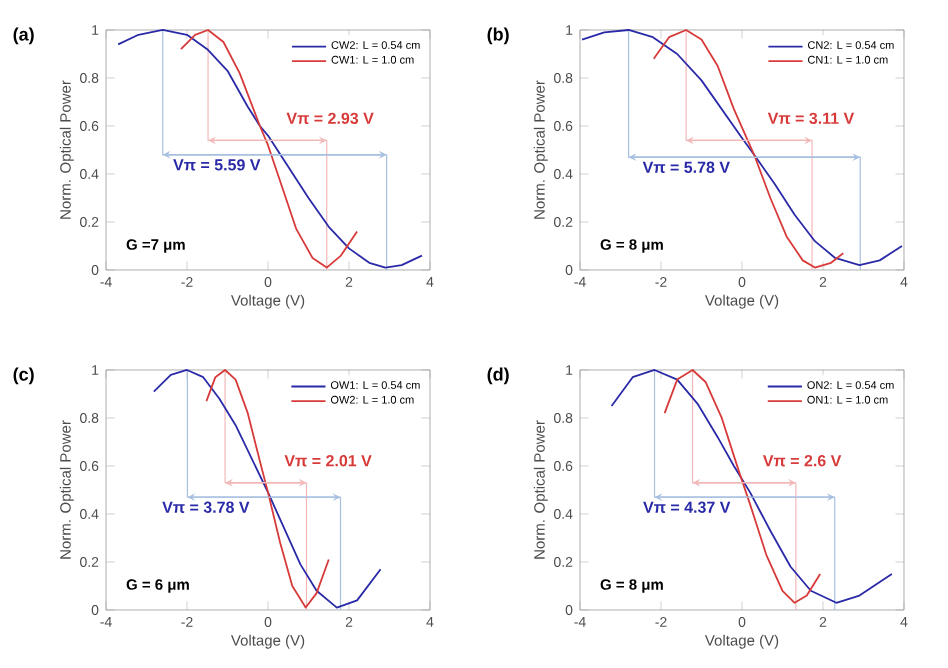 This screenshot has height=668, width=948. I want to click on chart-title: (a), so click(23, 36).